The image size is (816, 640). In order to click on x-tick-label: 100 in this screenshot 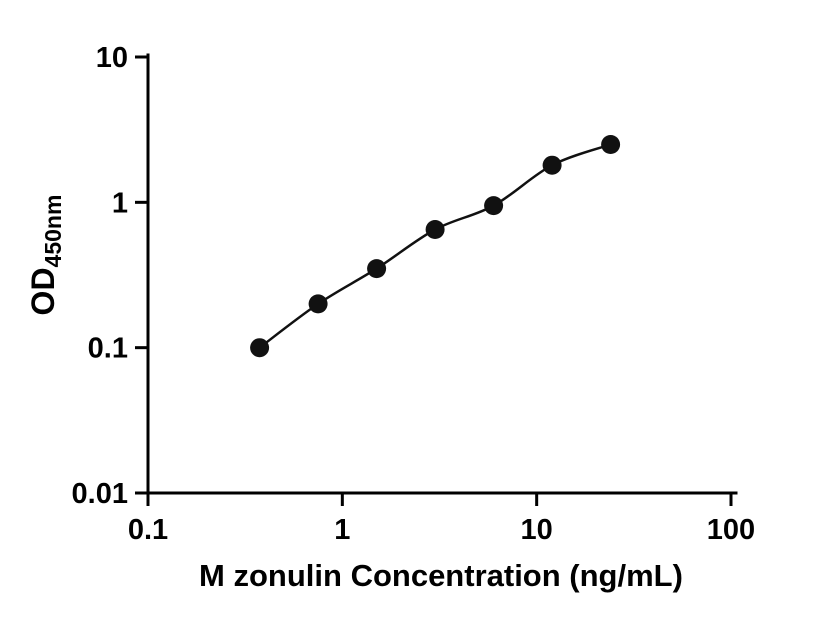, I will do `click(731, 530)`.